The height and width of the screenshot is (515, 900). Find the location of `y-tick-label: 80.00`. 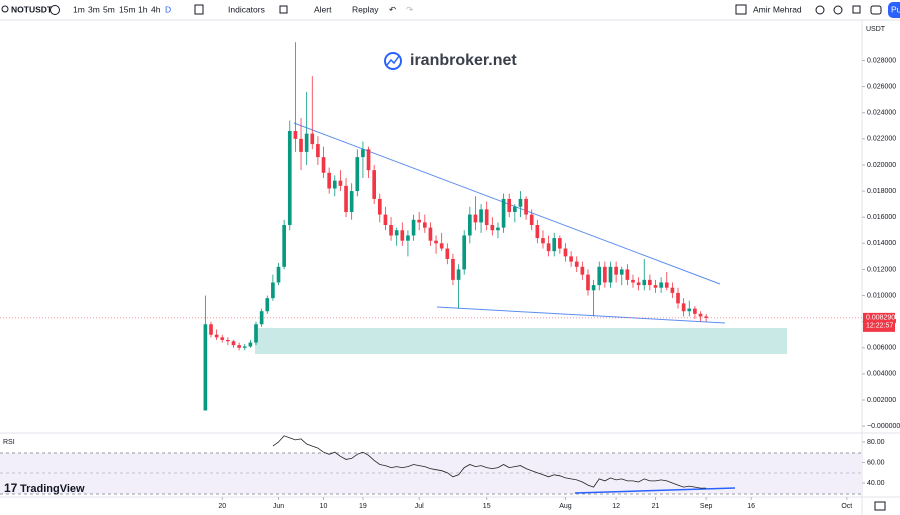

y-tick-label: 80.00 is located at coordinates (876, 442).